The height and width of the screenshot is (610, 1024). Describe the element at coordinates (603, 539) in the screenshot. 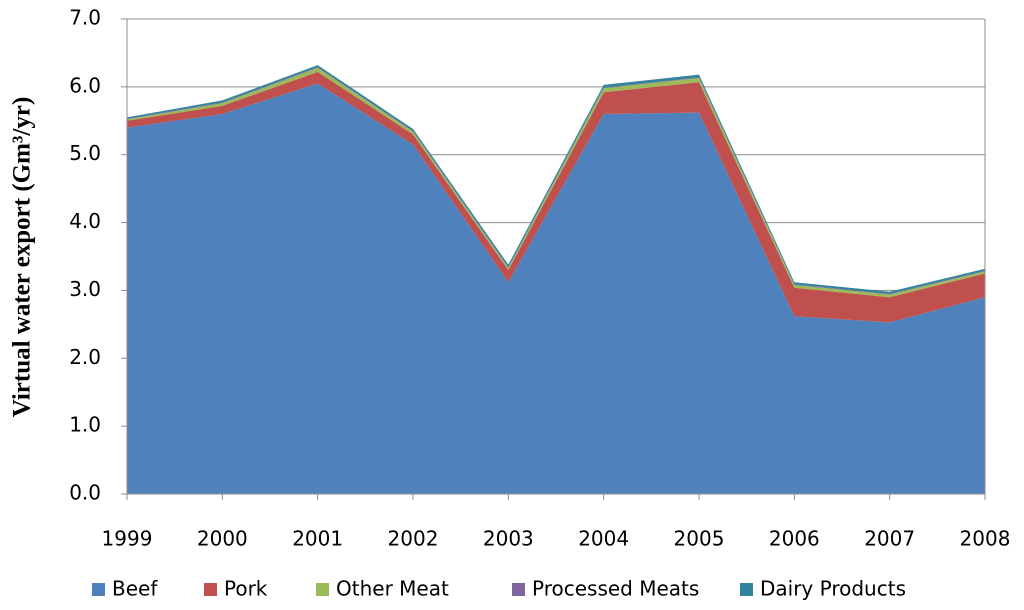

I see `x-tick-label: 2004` at that location.